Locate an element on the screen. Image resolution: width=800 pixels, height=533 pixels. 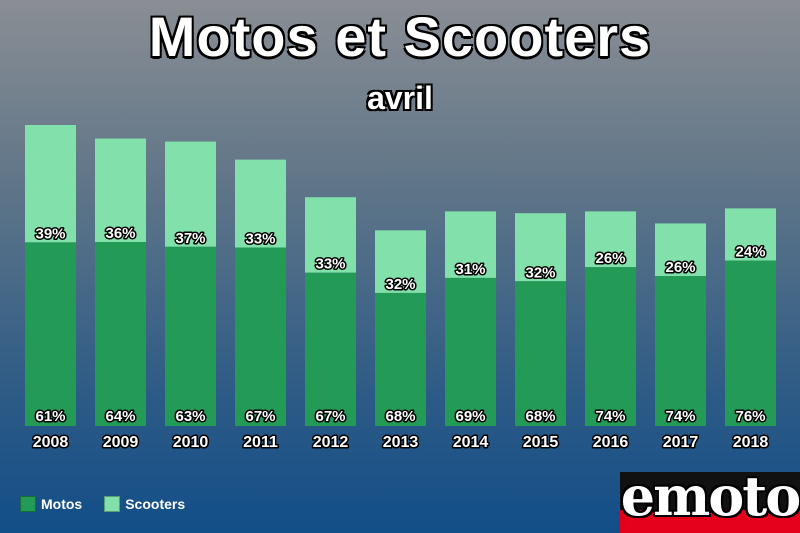
bar-motos-2016 is located at coordinates (610, 346).